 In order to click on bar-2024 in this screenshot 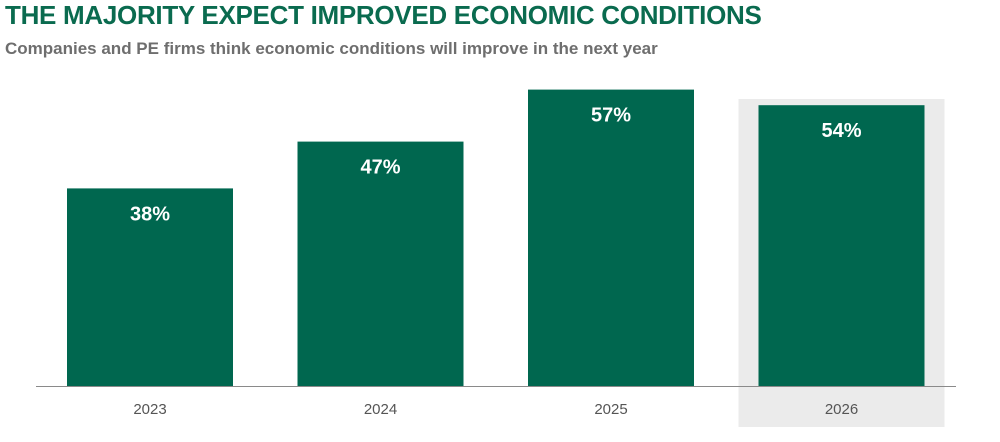, I will do `click(380, 263)`.